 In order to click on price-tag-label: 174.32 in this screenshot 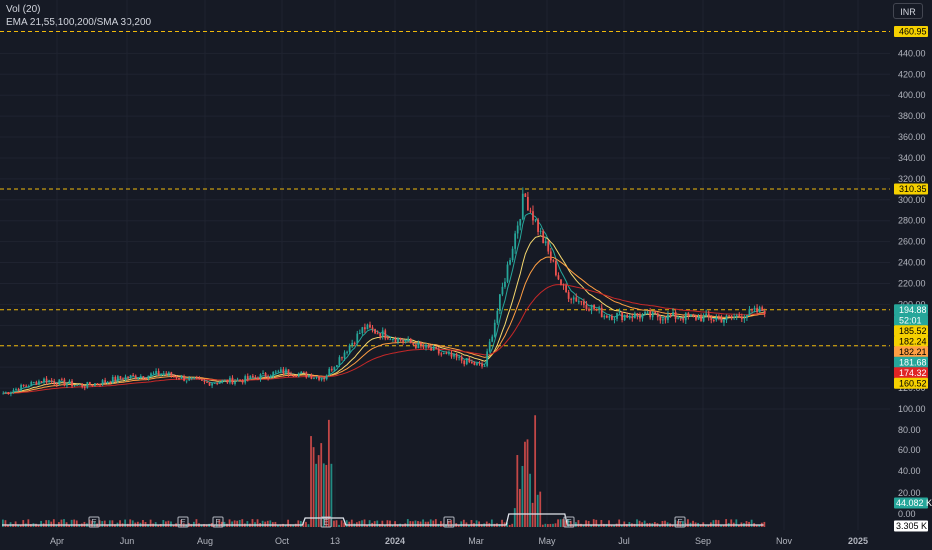, I will do `click(913, 373)`.